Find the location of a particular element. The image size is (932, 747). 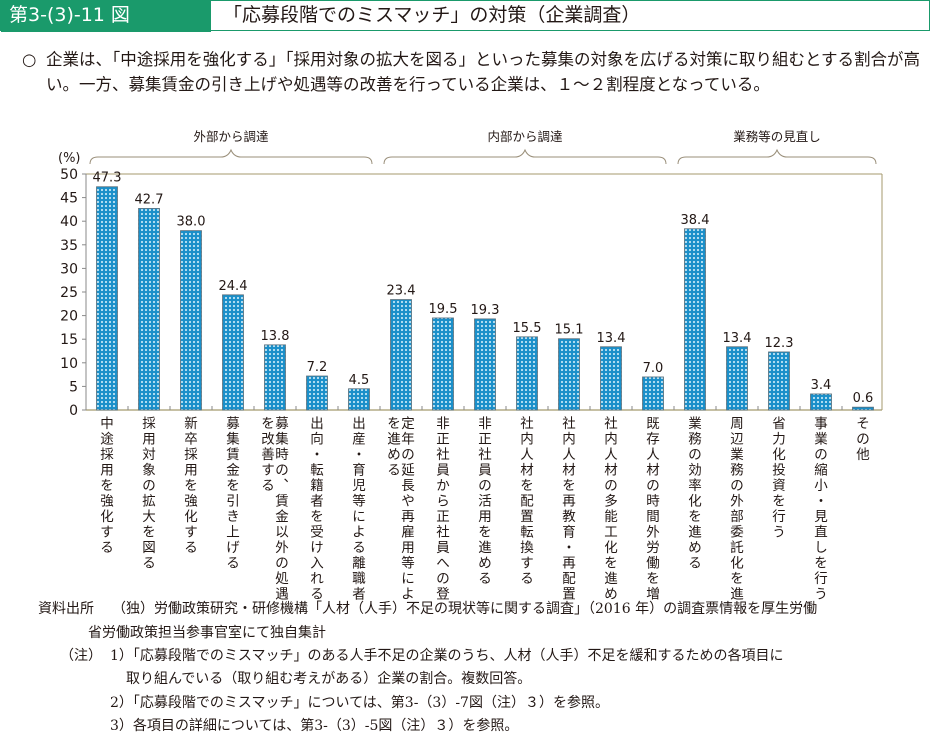

x-category-char: 雇 is located at coordinates (408, 532).